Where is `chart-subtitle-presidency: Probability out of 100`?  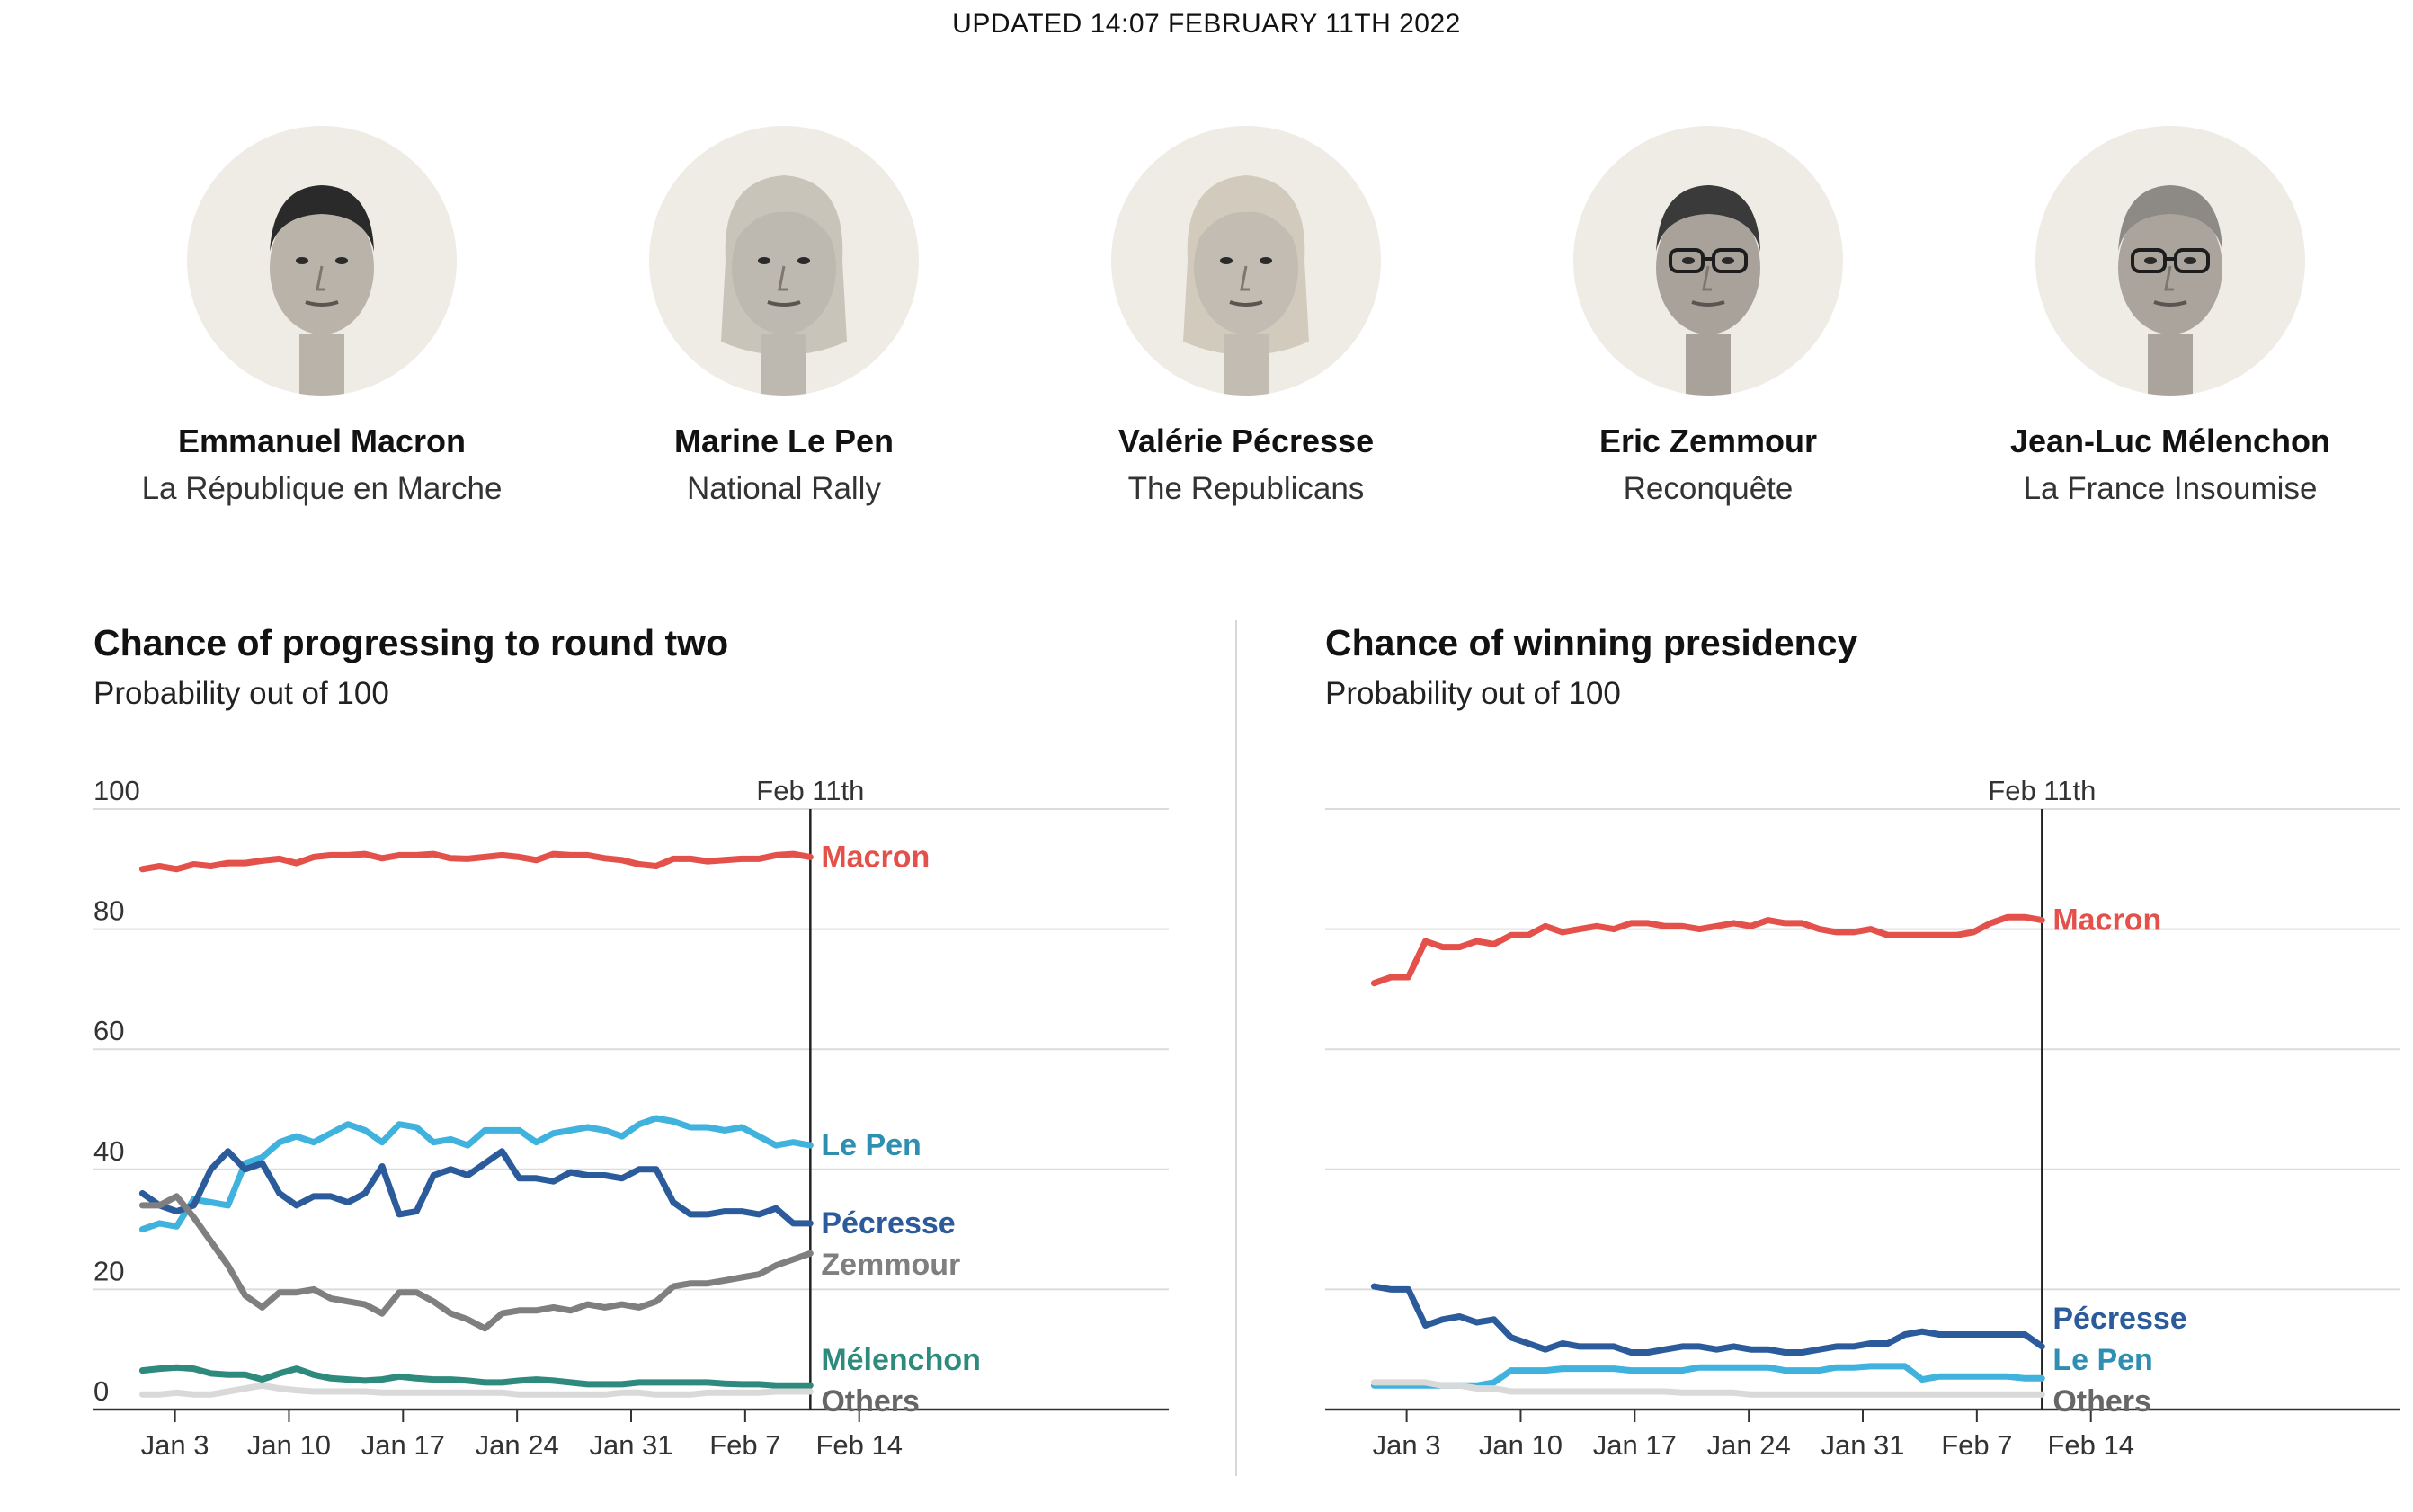
chart-subtitle-presidency: Probability out of 100 is located at coordinates (1473, 693).